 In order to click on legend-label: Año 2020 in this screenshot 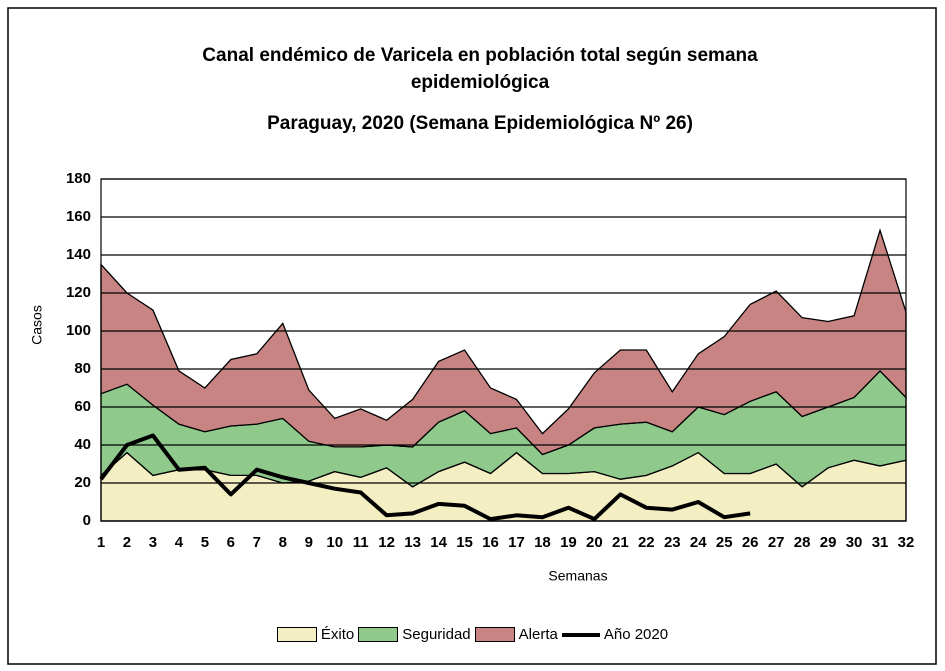, I will do `click(636, 634)`.